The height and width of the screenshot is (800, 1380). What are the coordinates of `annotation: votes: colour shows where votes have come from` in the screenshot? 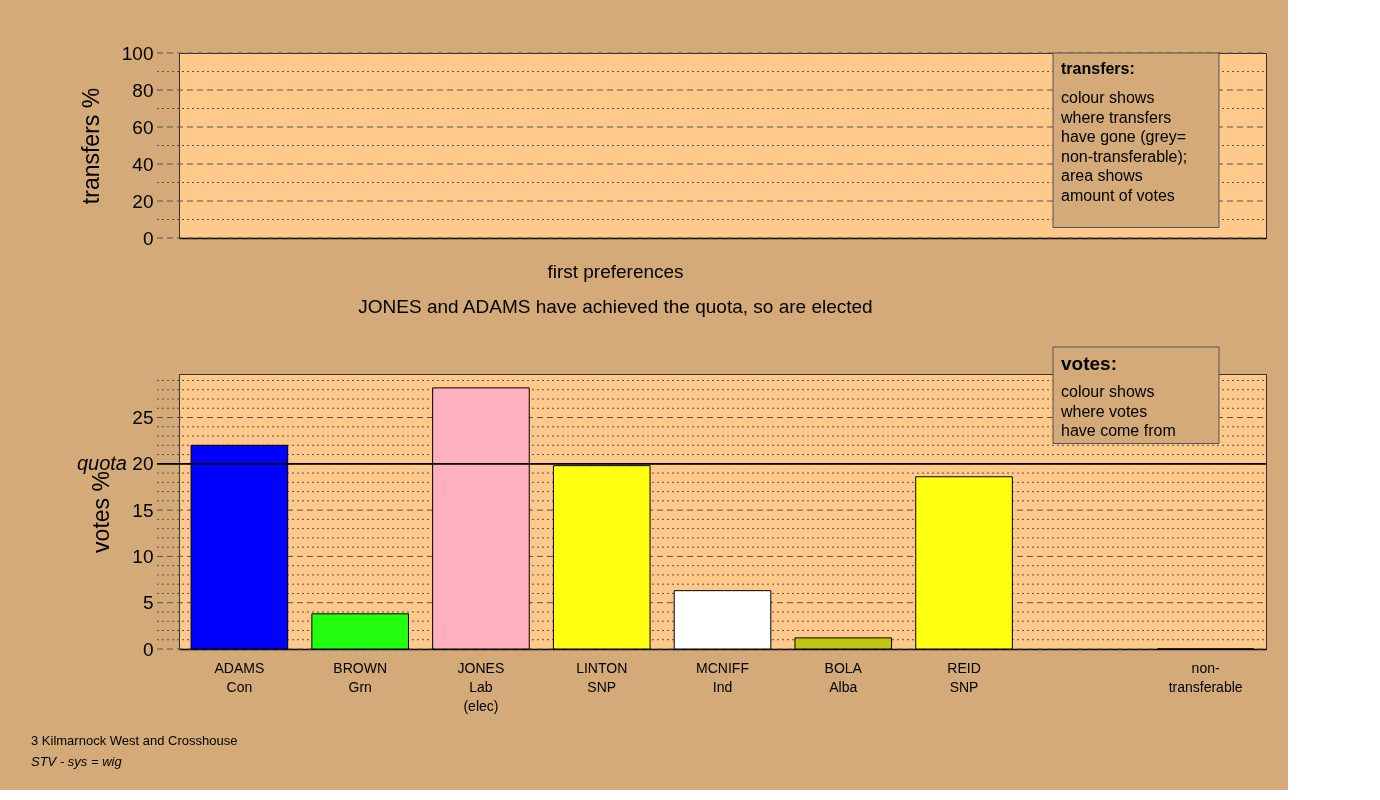 It's located at (1118, 396).